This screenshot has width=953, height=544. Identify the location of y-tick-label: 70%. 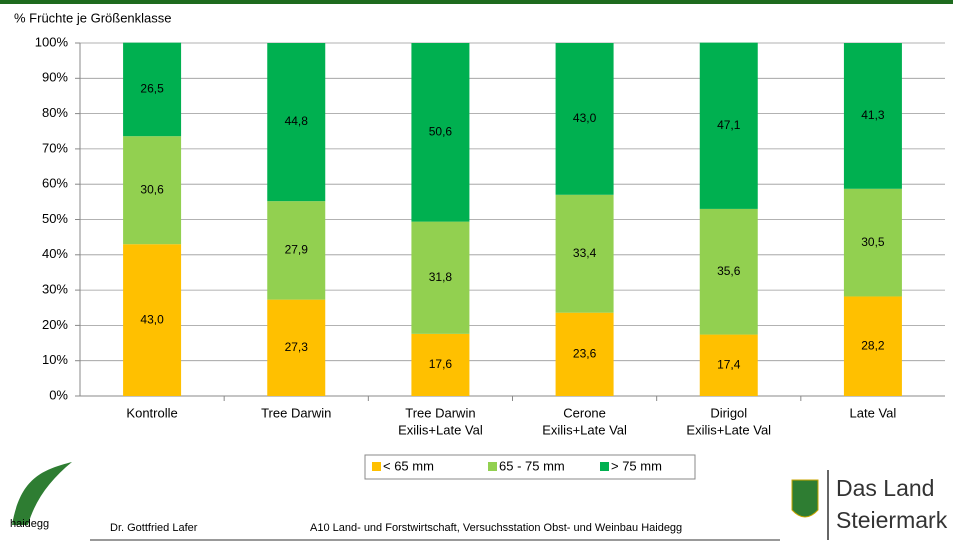
(55, 147).